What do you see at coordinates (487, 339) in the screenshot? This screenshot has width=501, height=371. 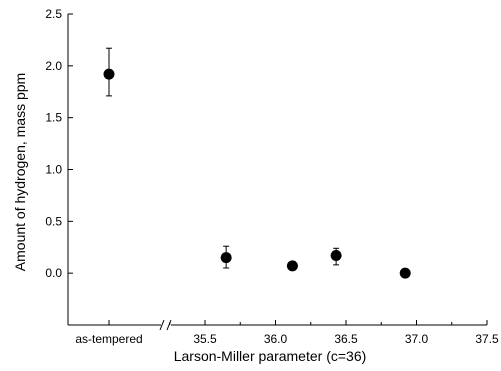 I see `x-tick-label: 37.5` at bounding box center [487, 339].